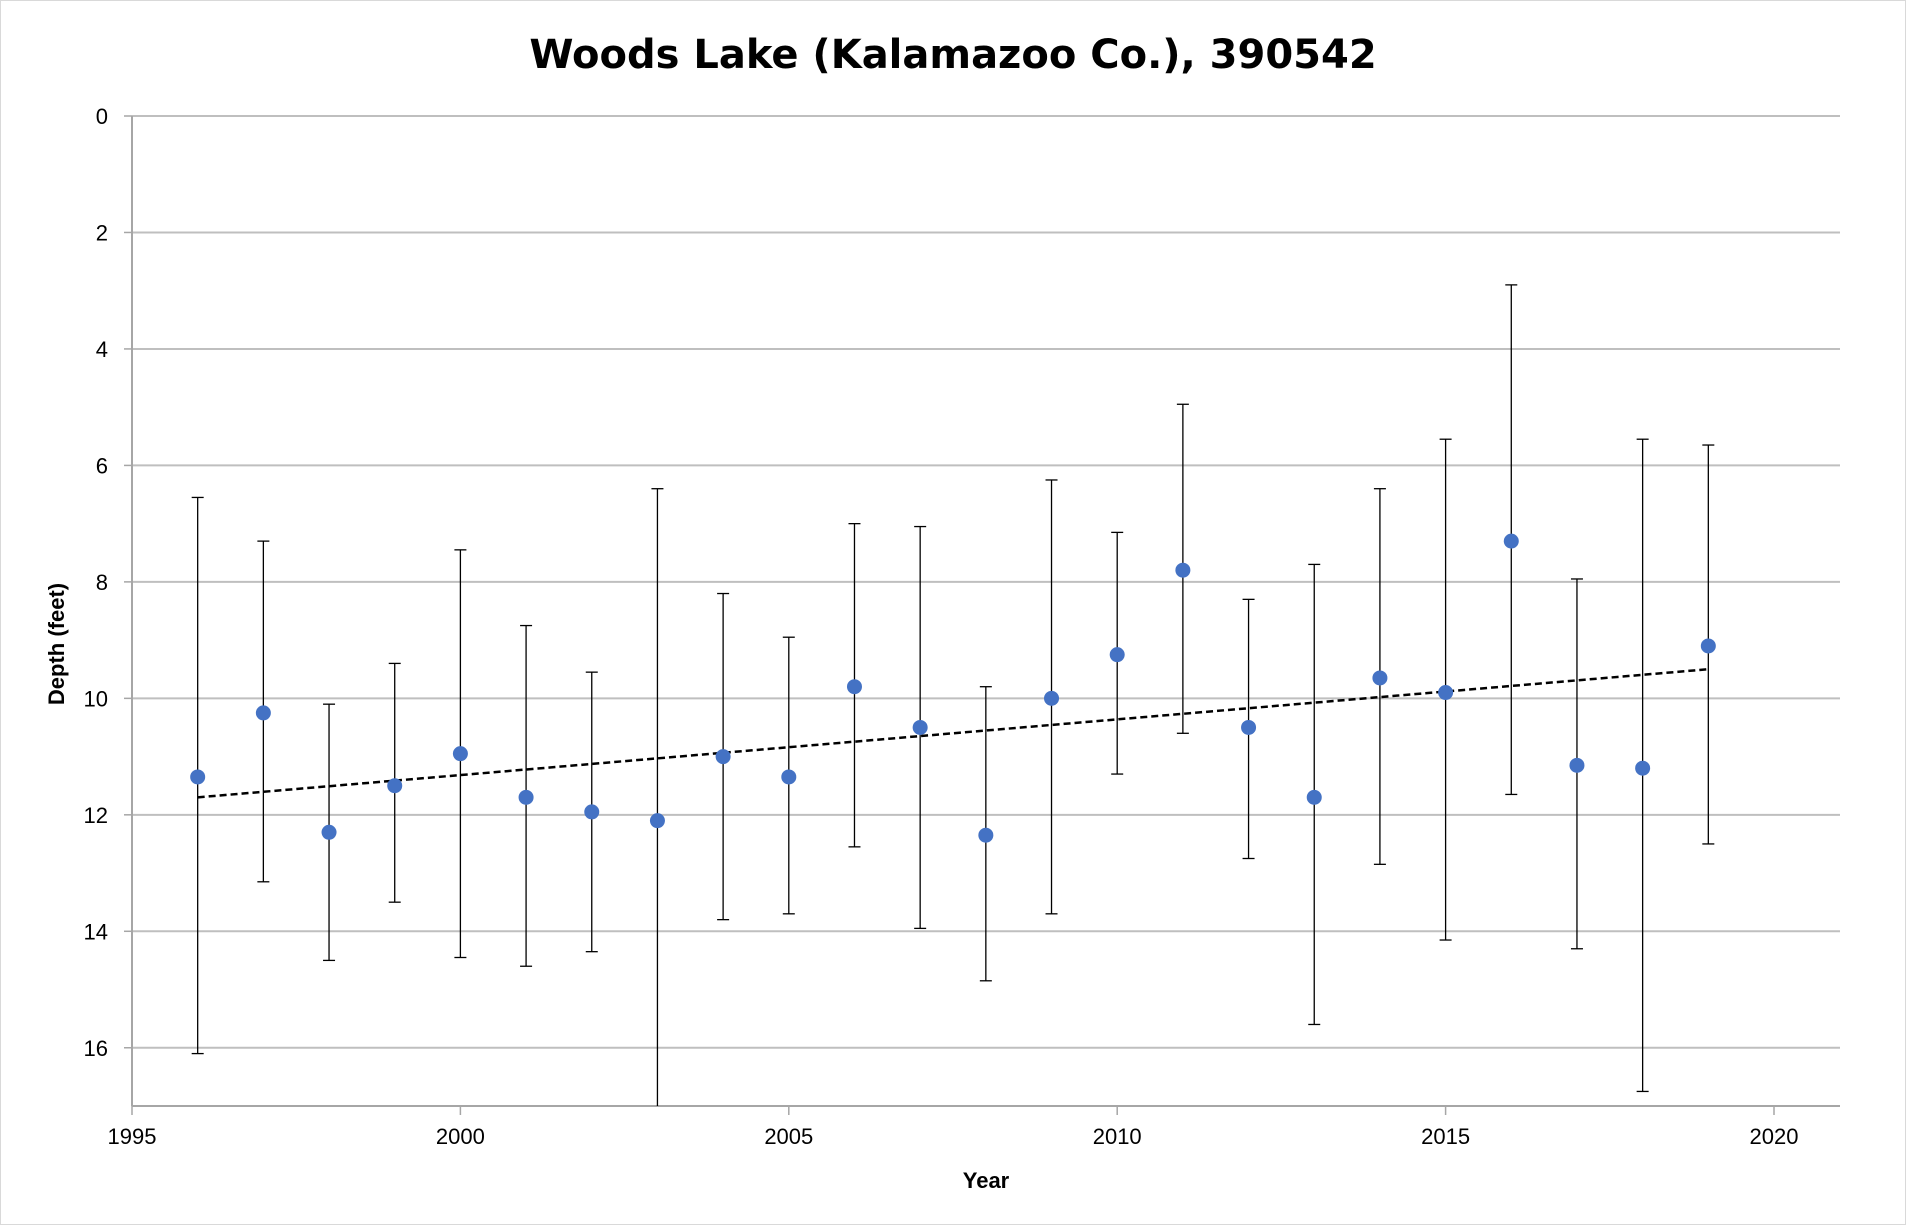 This screenshot has height=1225, width=1906. I want to click on x-tick-label: 2000, so click(460, 1136).